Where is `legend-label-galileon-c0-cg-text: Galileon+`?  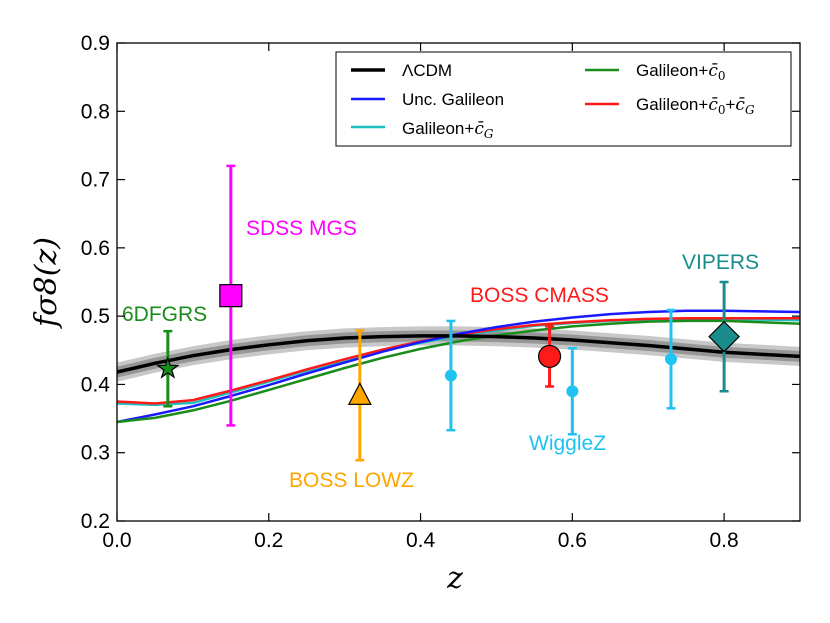
legend-label-galileon-c0-cg-text: Galileon+ is located at coordinates (672, 104).